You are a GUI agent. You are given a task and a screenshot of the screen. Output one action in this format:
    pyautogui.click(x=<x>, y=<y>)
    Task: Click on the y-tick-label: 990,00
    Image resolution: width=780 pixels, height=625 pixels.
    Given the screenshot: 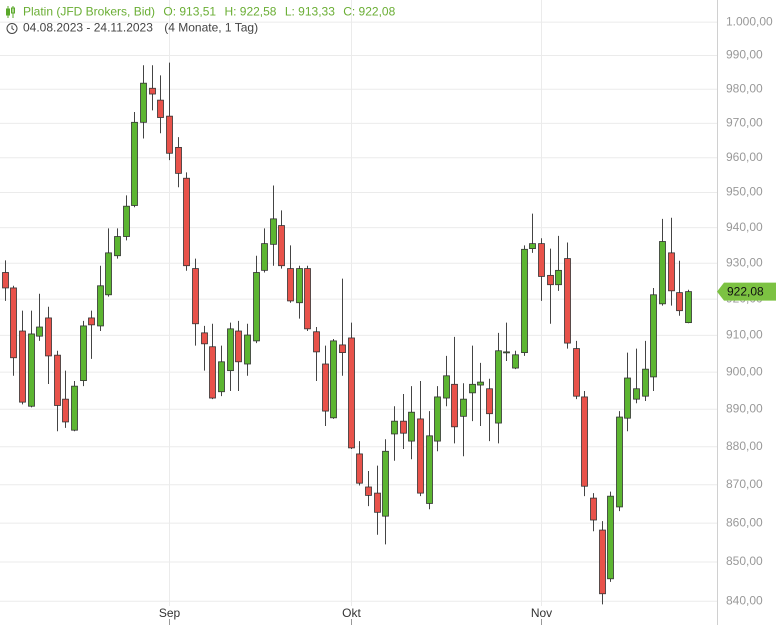 What is the action you would take?
    pyautogui.click(x=744, y=55)
    